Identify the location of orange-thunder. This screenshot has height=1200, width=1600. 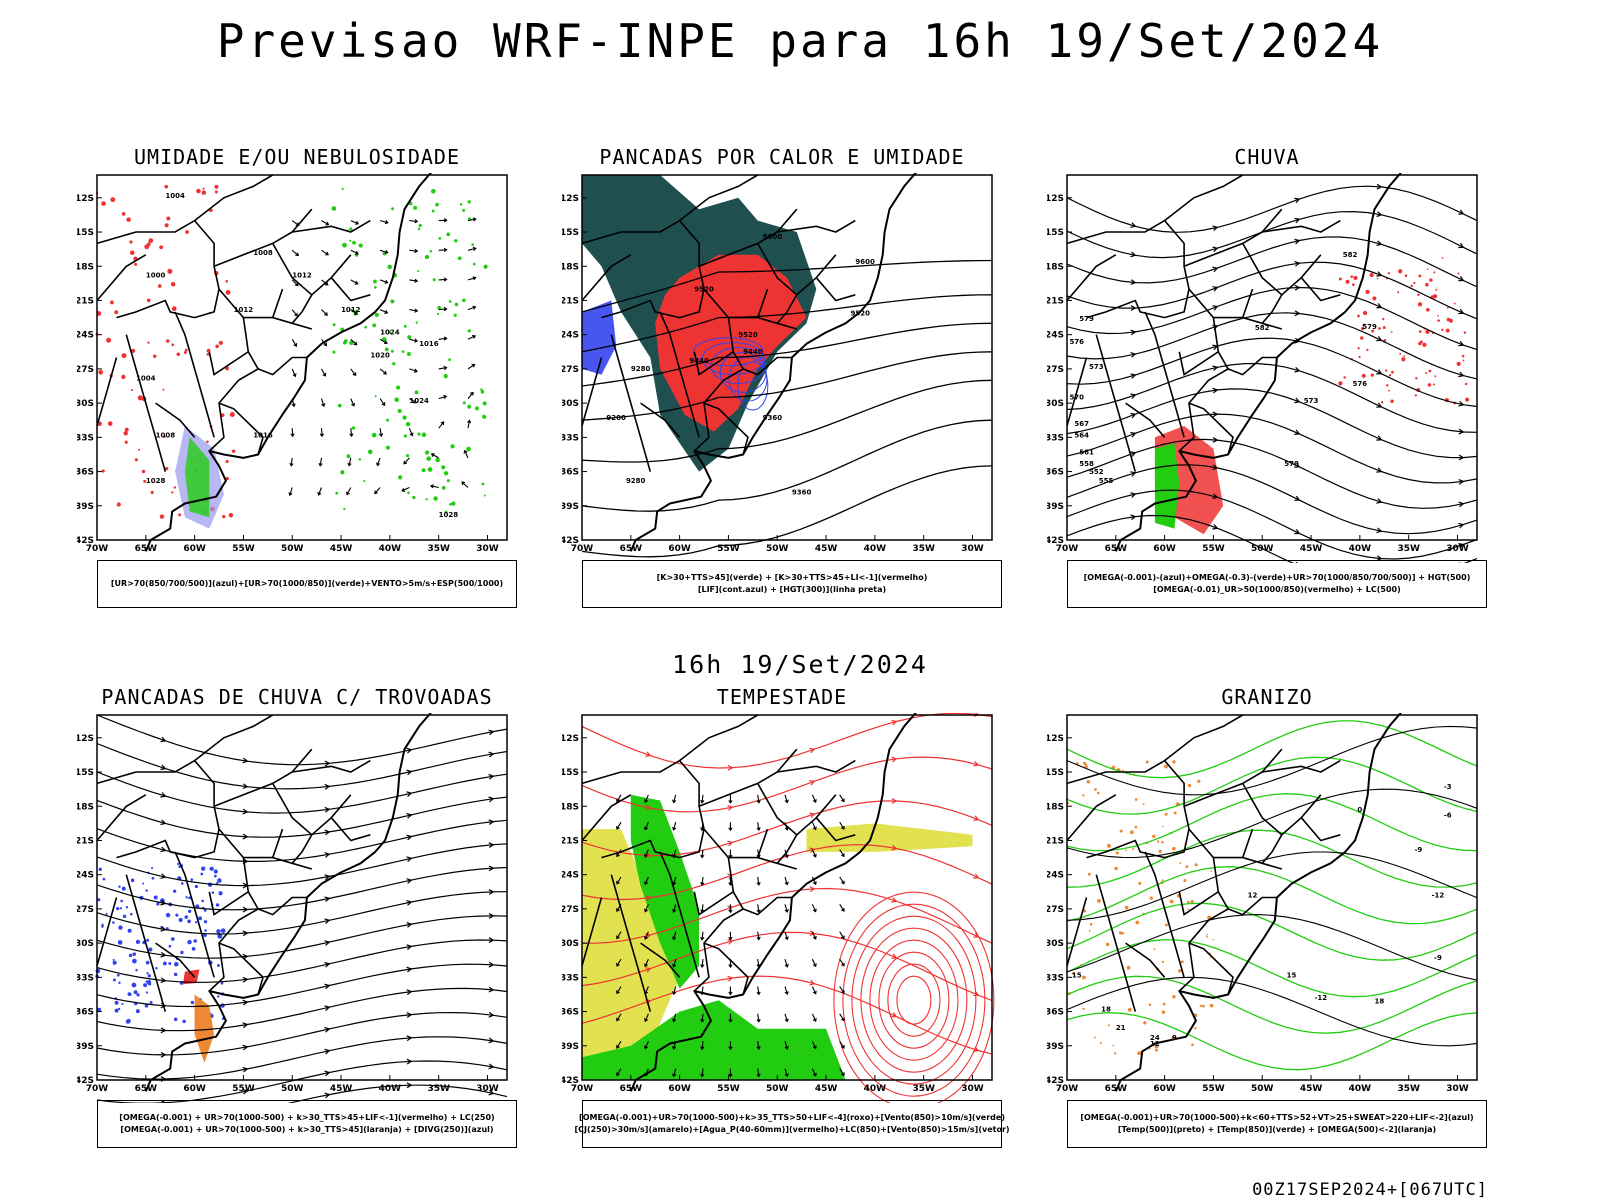
(204, 1028).